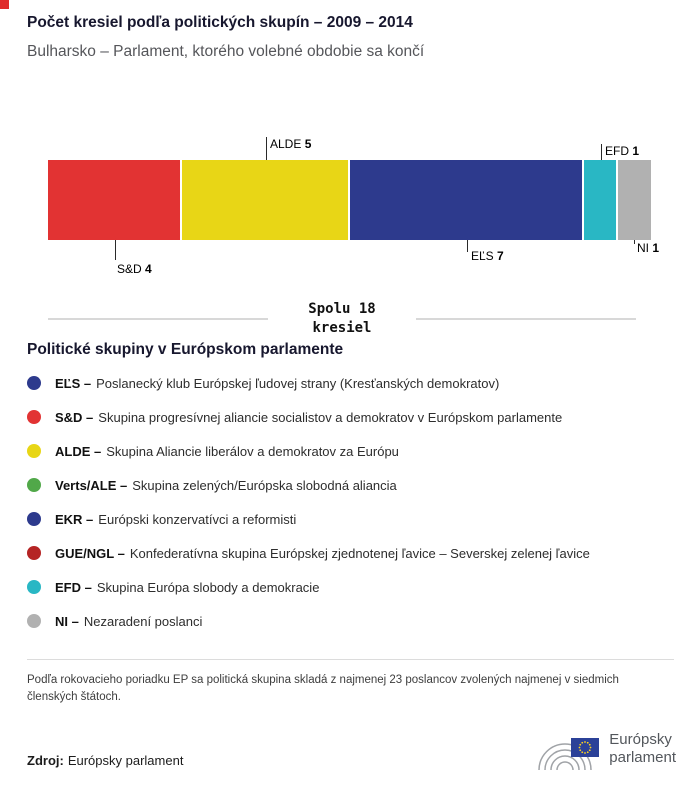 This screenshot has height=786, width=700. What do you see at coordinates (67, 621) in the screenshot?
I see `legend-abbr: NI –` at bounding box center [67, 621].